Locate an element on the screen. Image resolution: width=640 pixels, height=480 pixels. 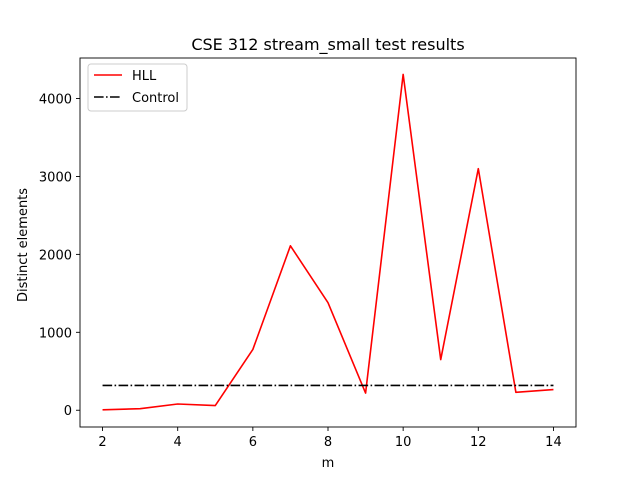
y-axis-label: Distinct elements is located at coordinates (23, 245).